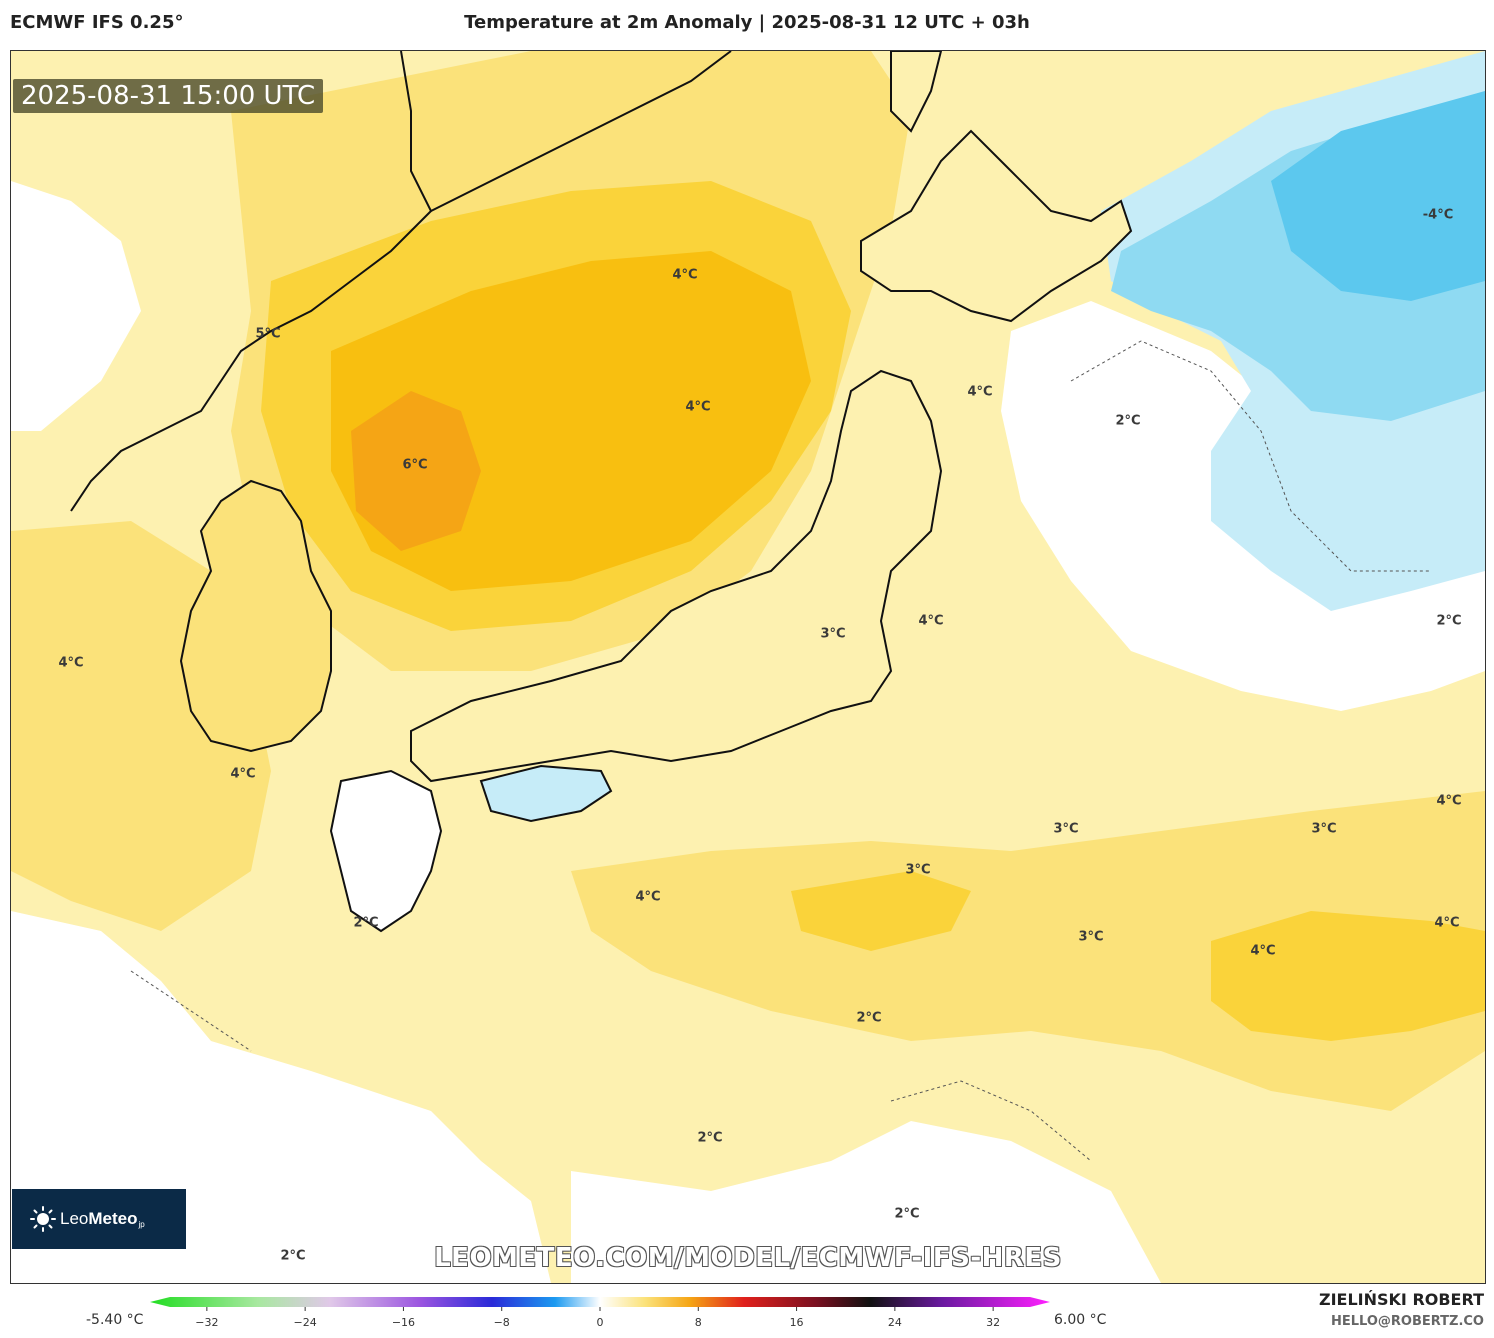 Image resolution: width=1494 pixels, height=1338 pixels. What do you see at coordinates (546, 793) in the screenshot?
I see `shikoku` at bounding box center [546, 793].